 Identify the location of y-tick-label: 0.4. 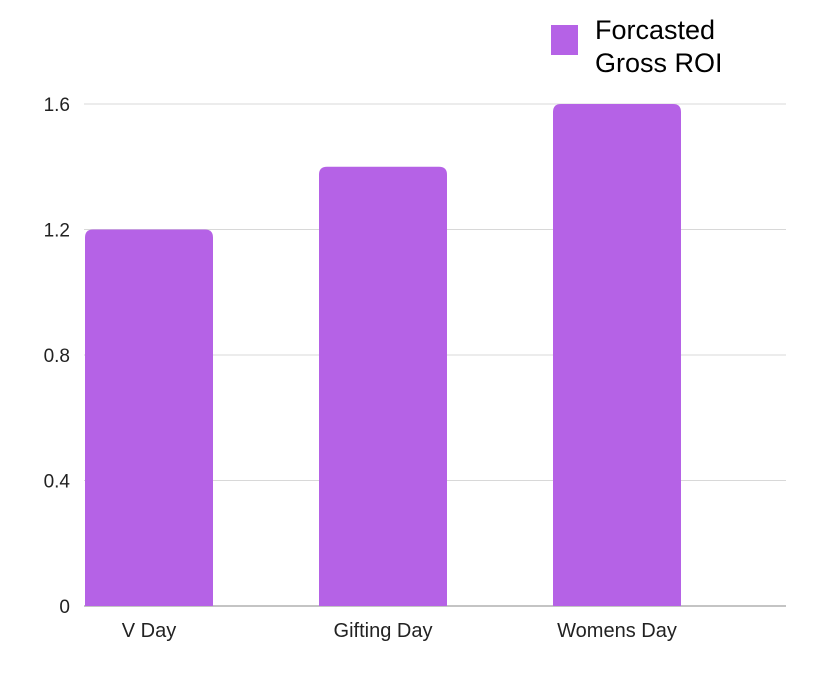
(57, 482).